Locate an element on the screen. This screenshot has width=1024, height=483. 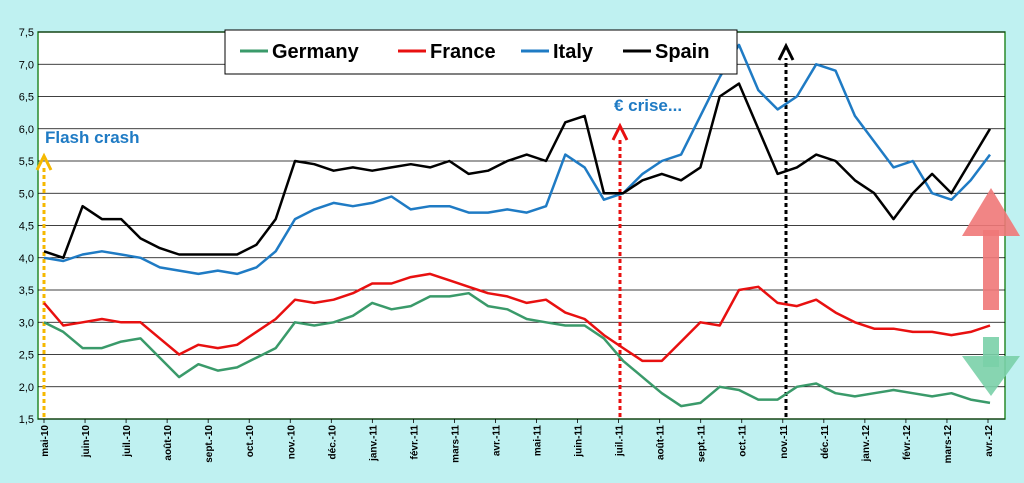
up-arrow-head is located at coordinates (991, 212).